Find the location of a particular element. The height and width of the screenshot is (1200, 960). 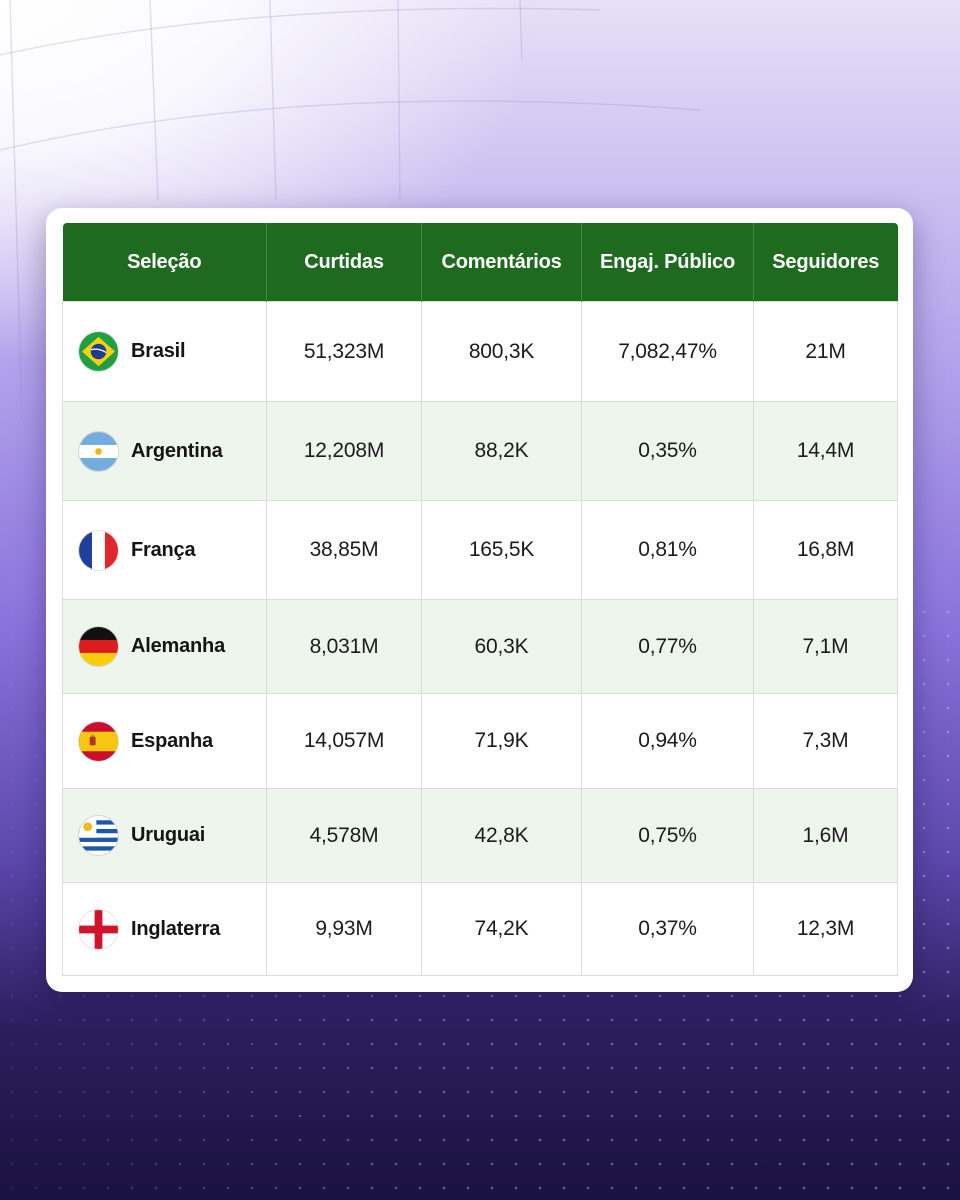

team-cell: Inglaterra is located at coordinates (164, 929).